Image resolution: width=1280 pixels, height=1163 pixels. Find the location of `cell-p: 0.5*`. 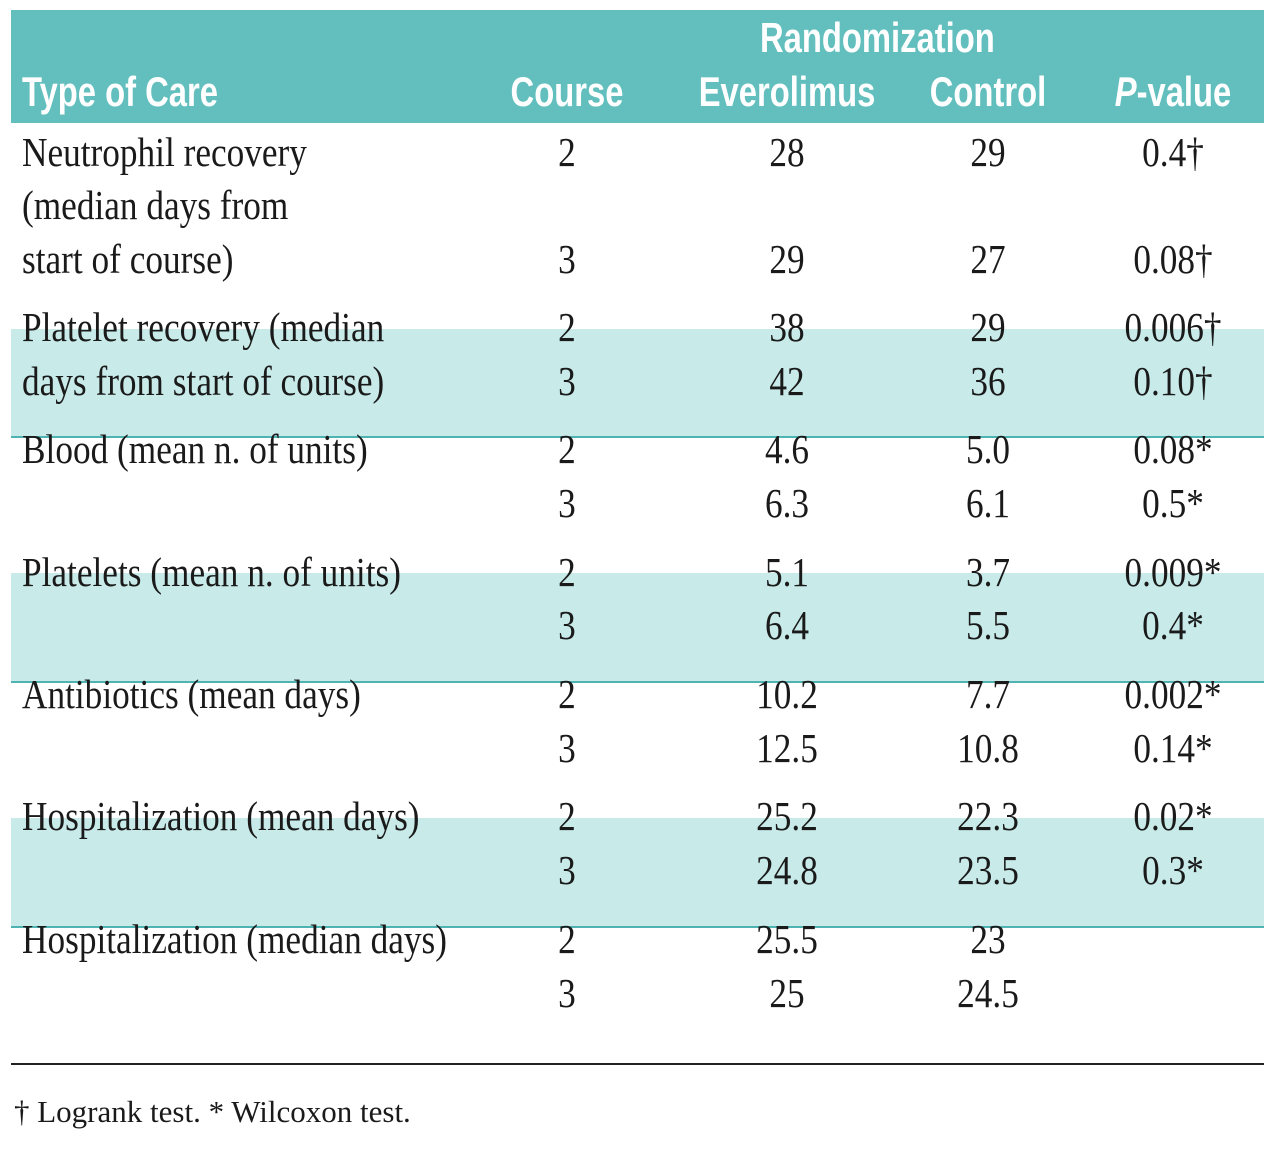

cell-p: 0.5* is located at coordinates (1173, 503).